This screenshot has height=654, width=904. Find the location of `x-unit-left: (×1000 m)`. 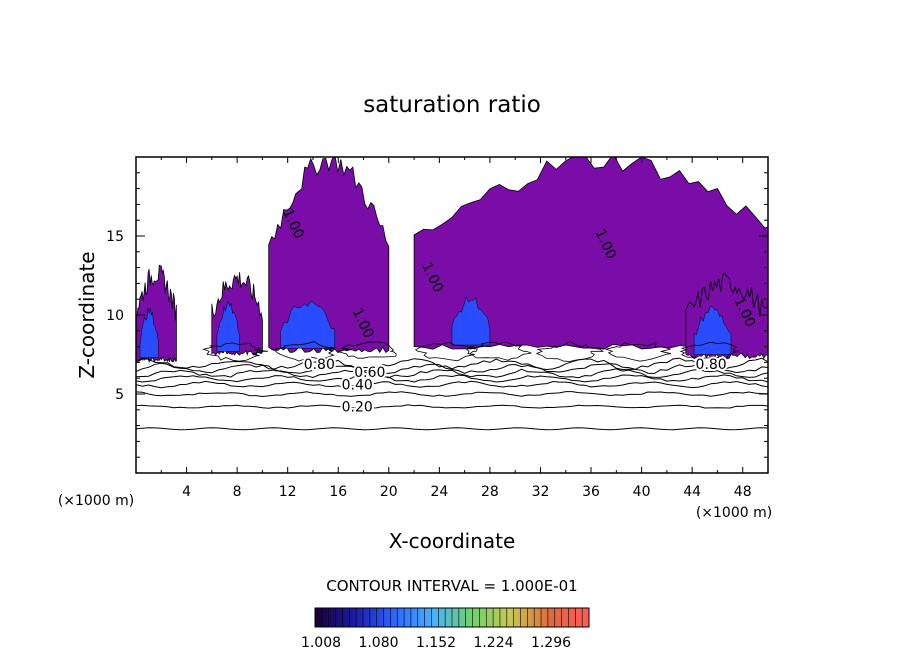

x-unit-left: (×1000 m) is located at coordinates (96, 501).